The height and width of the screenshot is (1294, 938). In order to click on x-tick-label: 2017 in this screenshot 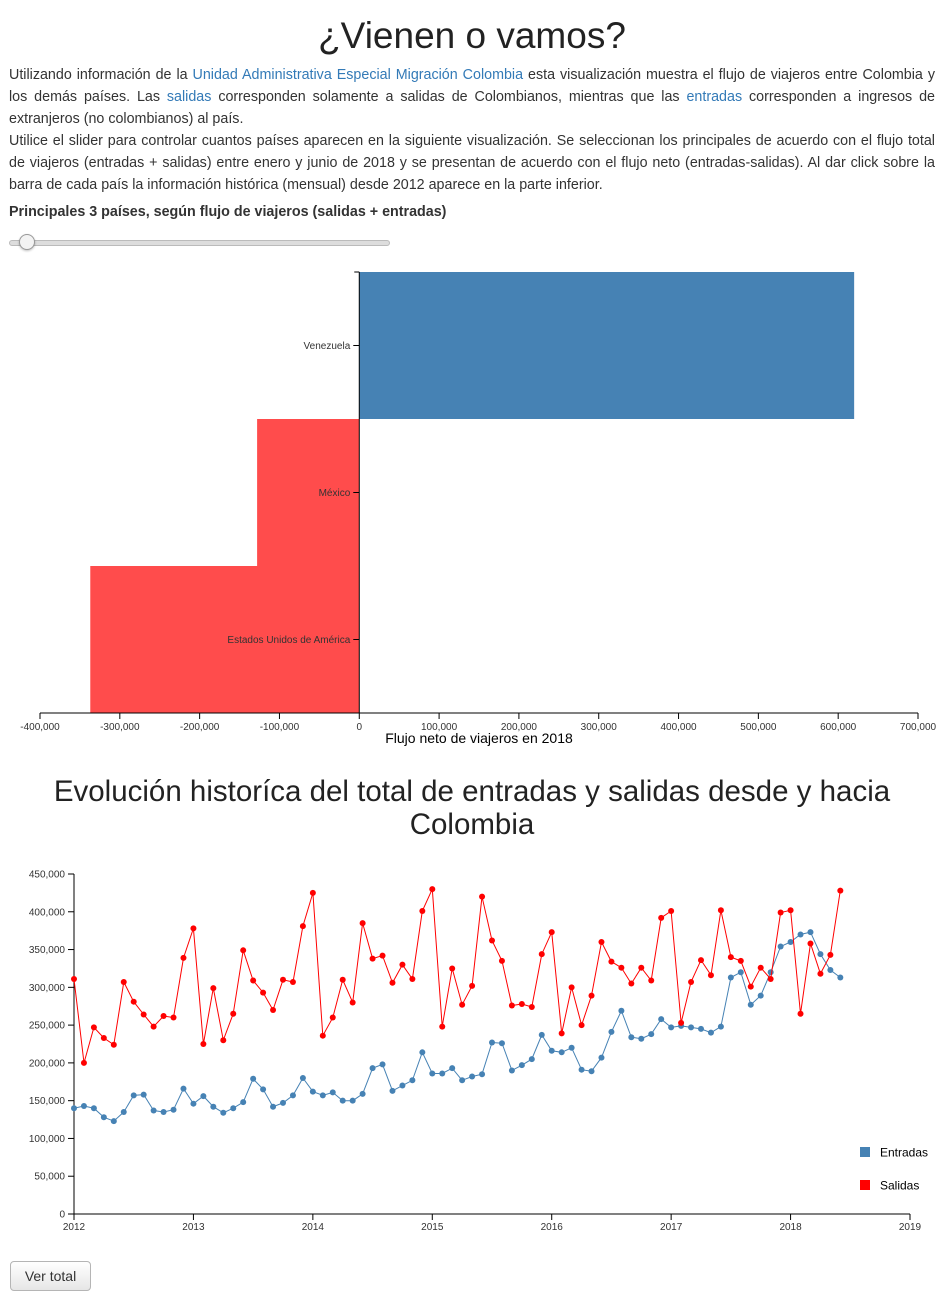, I will do `click(671, 1227)`.